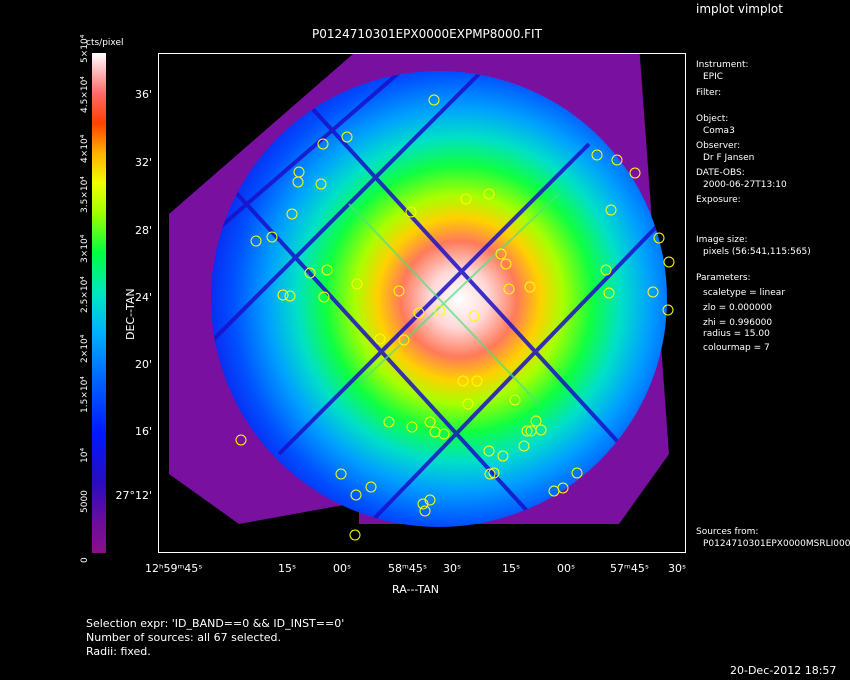 The width and height of the screenshot is (850, 680). Describe the element at coordinates (719, 131) in the screenshot. I see `object-value: Coma3` at that location.